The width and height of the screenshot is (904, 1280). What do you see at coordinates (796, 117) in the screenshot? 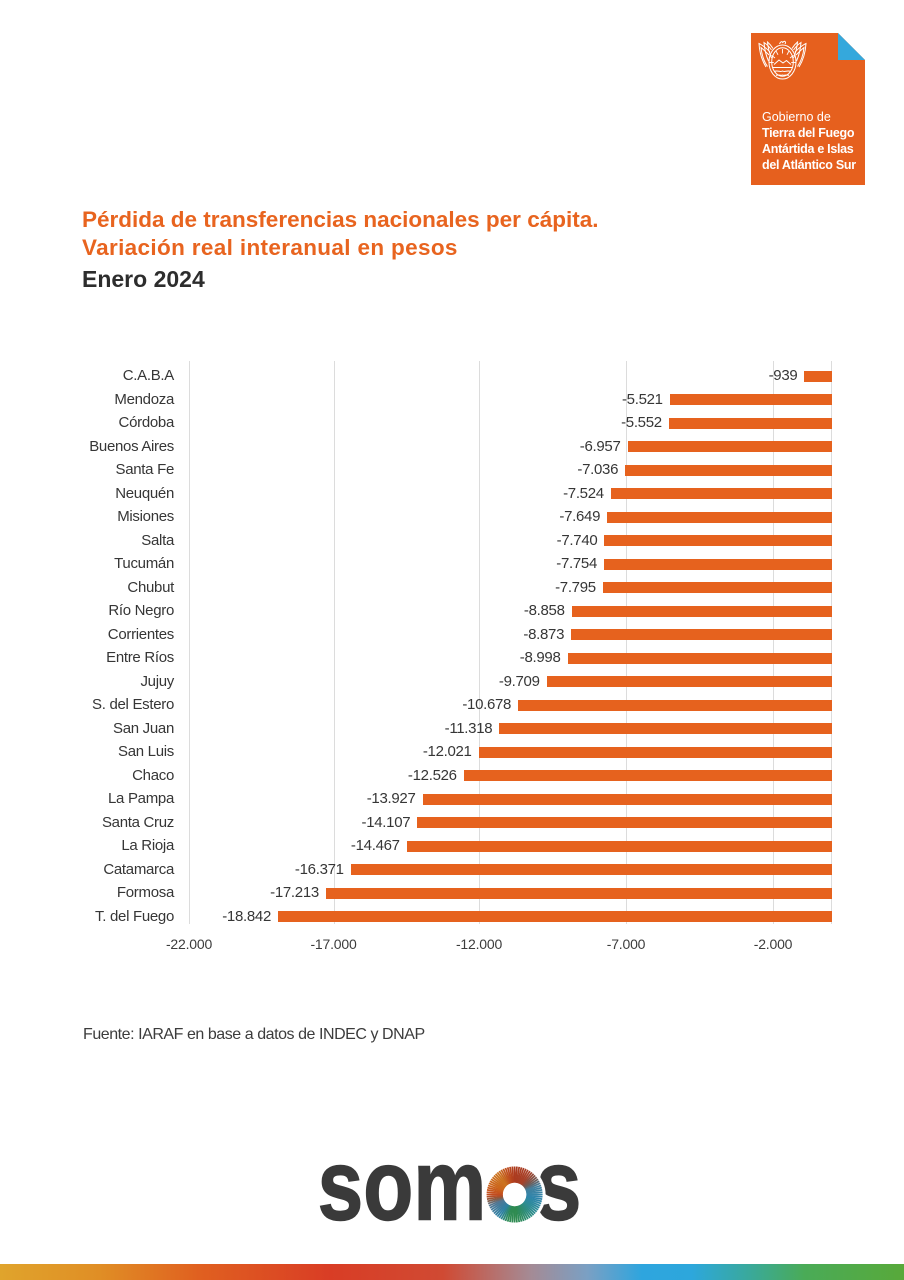
I see `svg-text: Gobierno de` at bounding box center [796, 117].